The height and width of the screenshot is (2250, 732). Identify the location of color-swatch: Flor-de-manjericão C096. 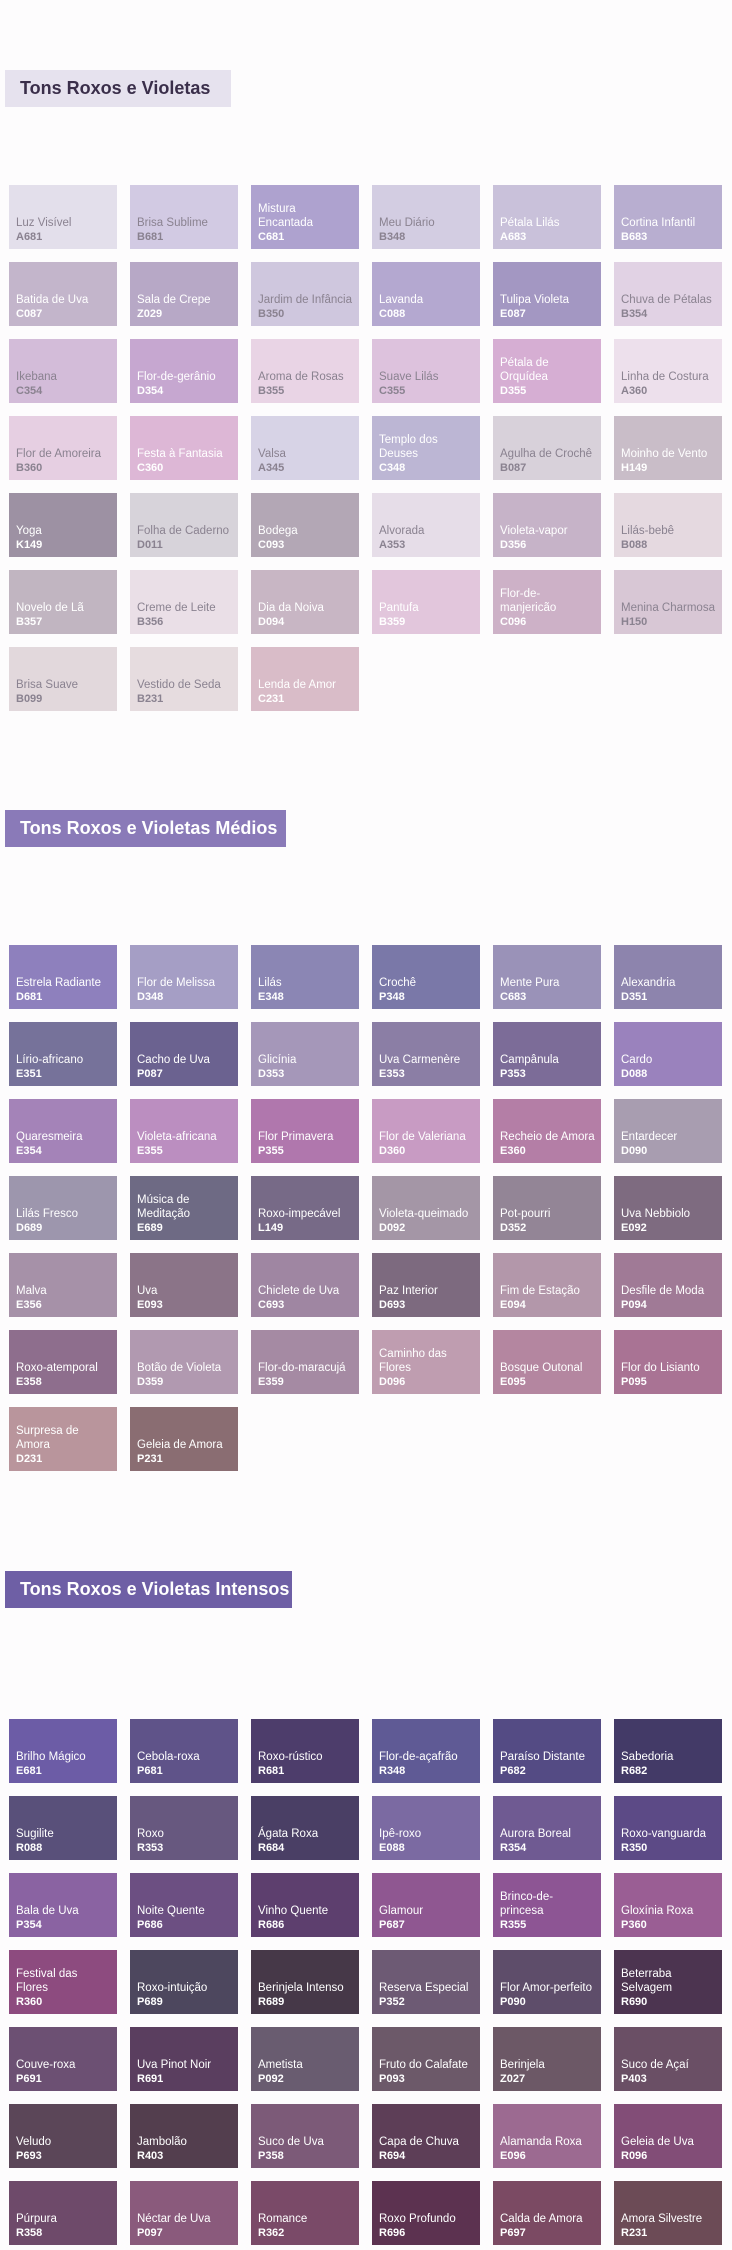
(547, 602).